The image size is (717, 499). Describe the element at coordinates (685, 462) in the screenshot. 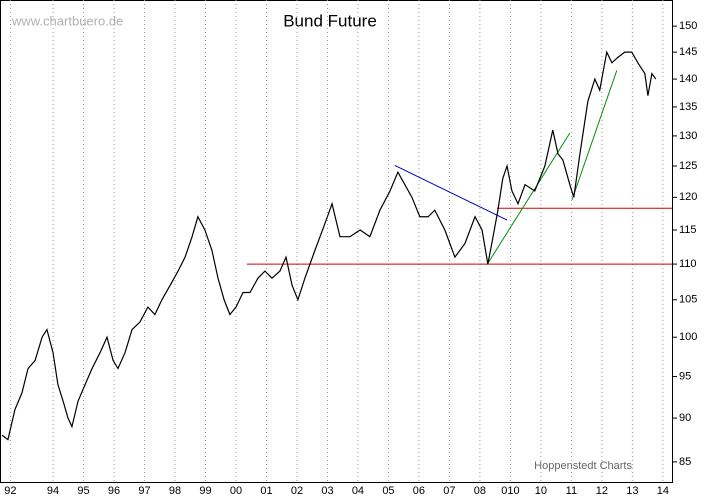

I see `y-tick-label: 85` at that location.